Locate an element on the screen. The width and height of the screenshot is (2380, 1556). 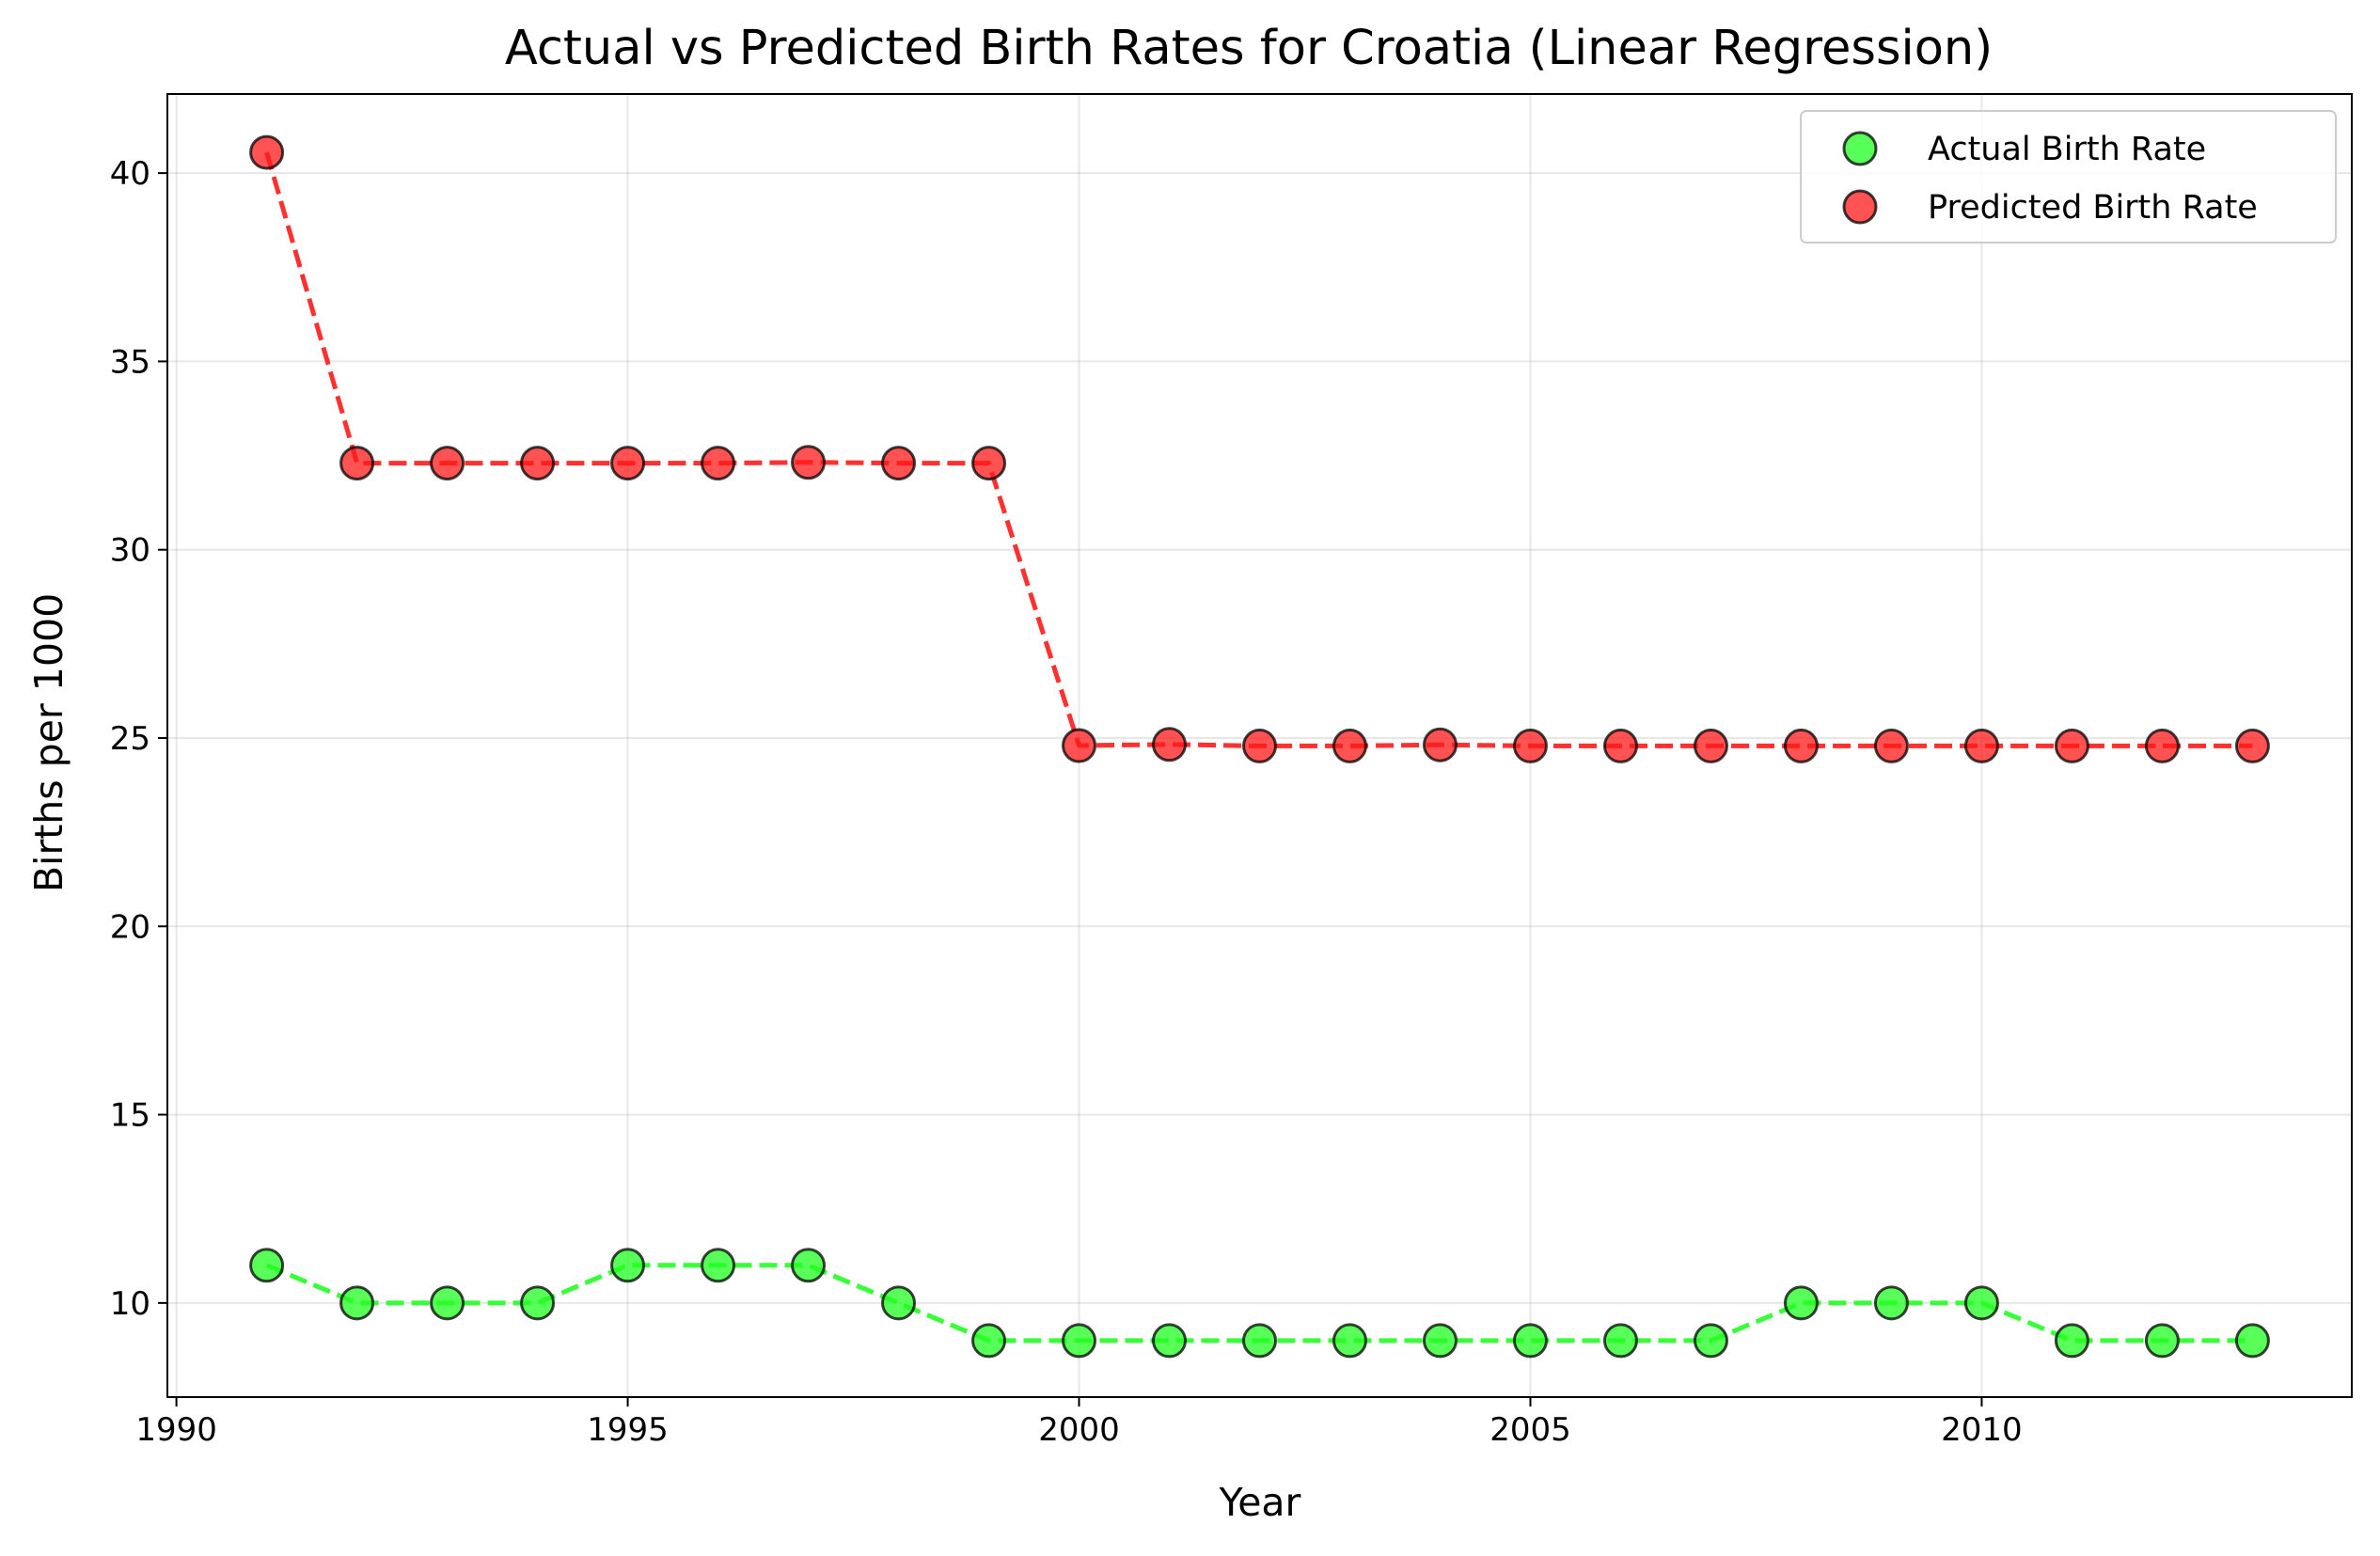
legend-box is located at coordinates (2068, 177).